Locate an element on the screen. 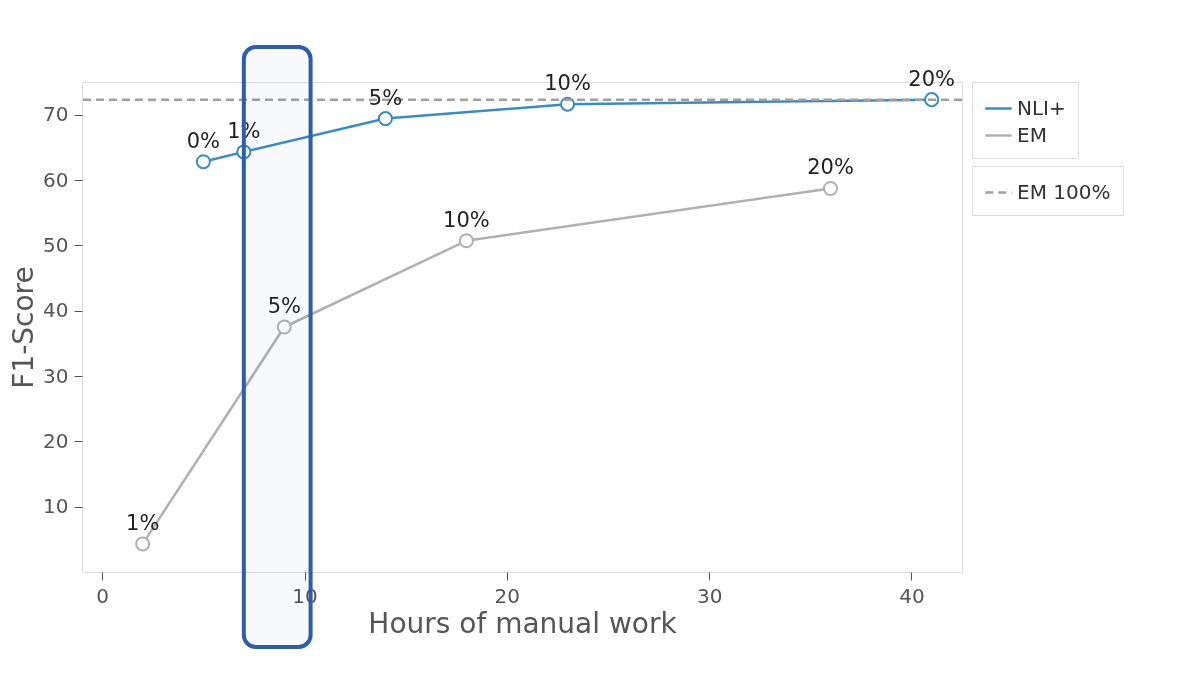  y-tick-label: 20 is located at coordinates (56, 440).